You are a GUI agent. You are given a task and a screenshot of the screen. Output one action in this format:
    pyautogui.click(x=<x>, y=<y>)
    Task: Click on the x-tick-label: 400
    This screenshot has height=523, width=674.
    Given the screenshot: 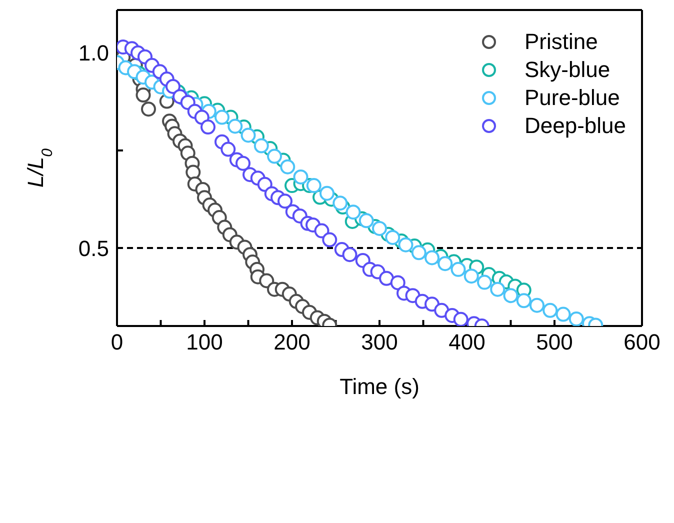 What is the action you would take?
    pyautogui.click(x=467, y=342)
    